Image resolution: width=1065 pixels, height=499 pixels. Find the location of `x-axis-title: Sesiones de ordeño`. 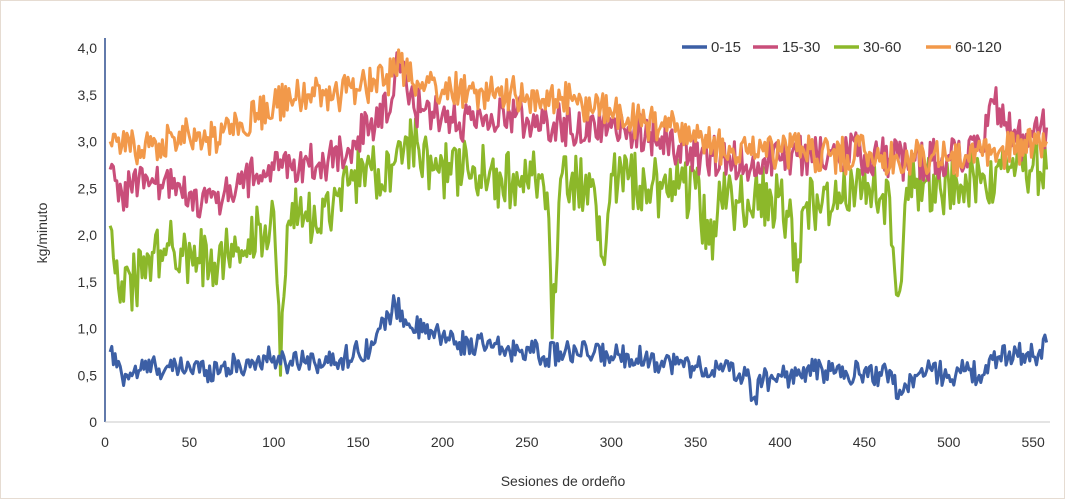

x-axis-title: Sesiones de ordeño is located at coordinates (563, 481).